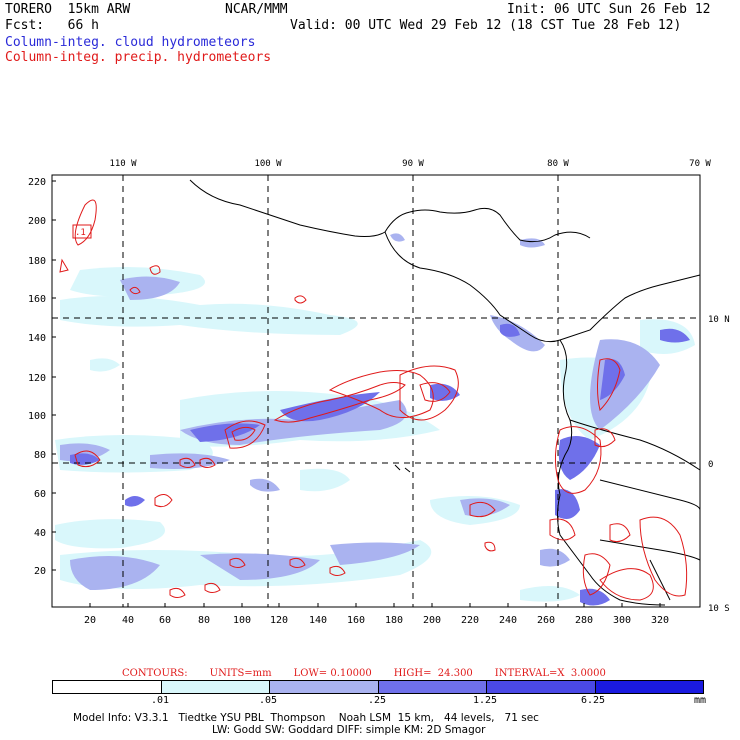  Describe the element at coordinates (485, 700) in the screenshot. I see `colorbar-label: 1.25` at that location.